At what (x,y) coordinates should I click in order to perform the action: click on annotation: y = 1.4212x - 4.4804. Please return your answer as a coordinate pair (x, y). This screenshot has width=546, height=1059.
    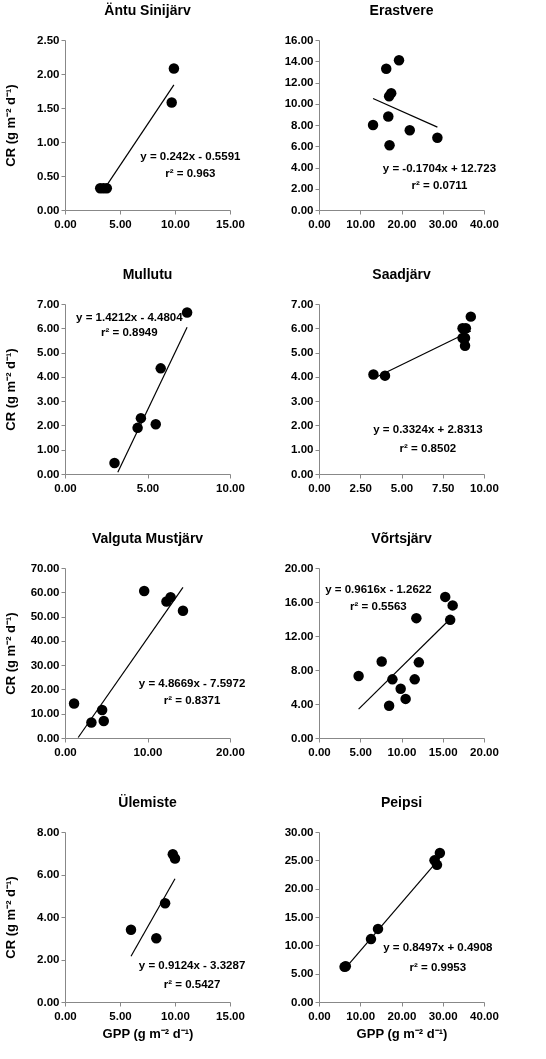
    Looking at the image, I should click on (130, 316).